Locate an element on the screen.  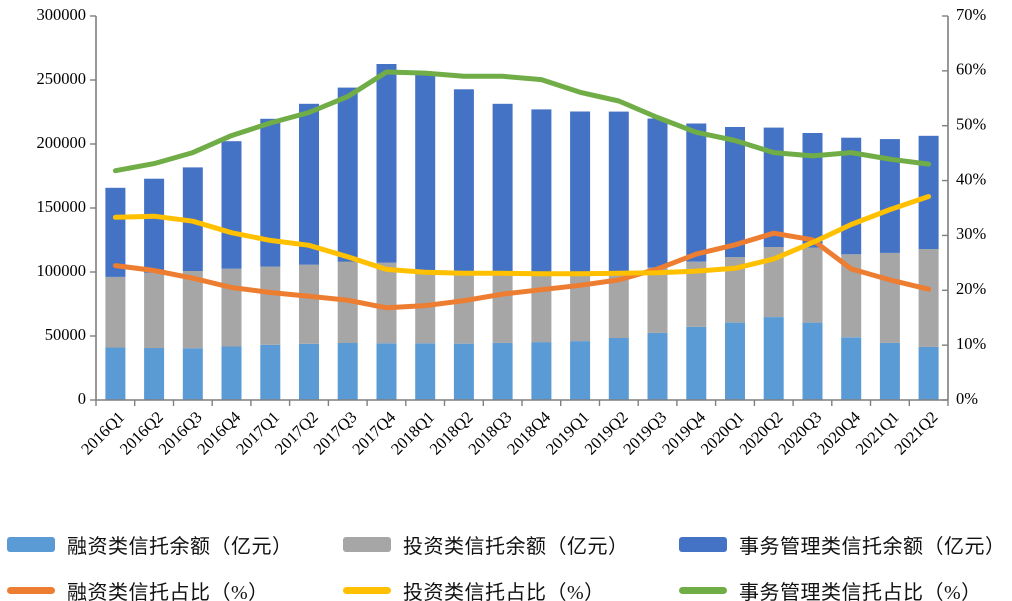
right-axis-tick-label: 20% is located at coordinates (971, 288).